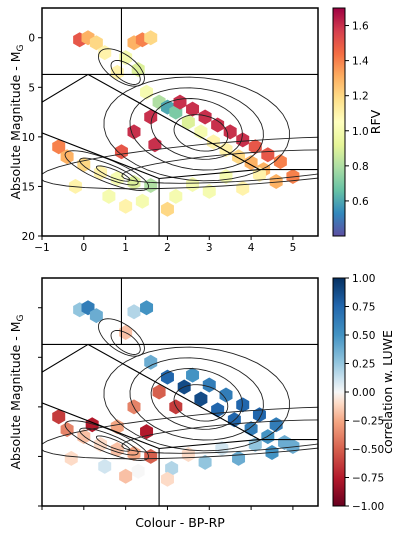 The width and height of the screenshot is (407, 539). I want to click on bottom-colorbar-label: correlation w. LUWE, so click(387, 392).